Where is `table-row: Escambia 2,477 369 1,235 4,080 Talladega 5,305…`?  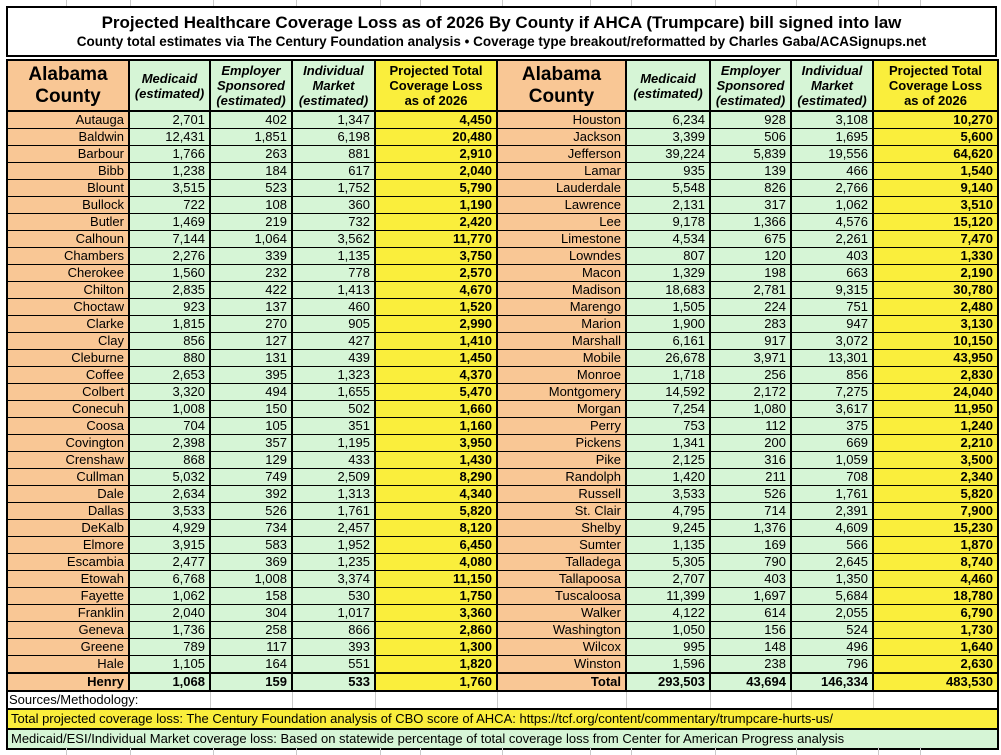
table-row: Escambia 2,477 369 1,235 4,080 Talladega 5,305… is located at coordinates (502, 562).